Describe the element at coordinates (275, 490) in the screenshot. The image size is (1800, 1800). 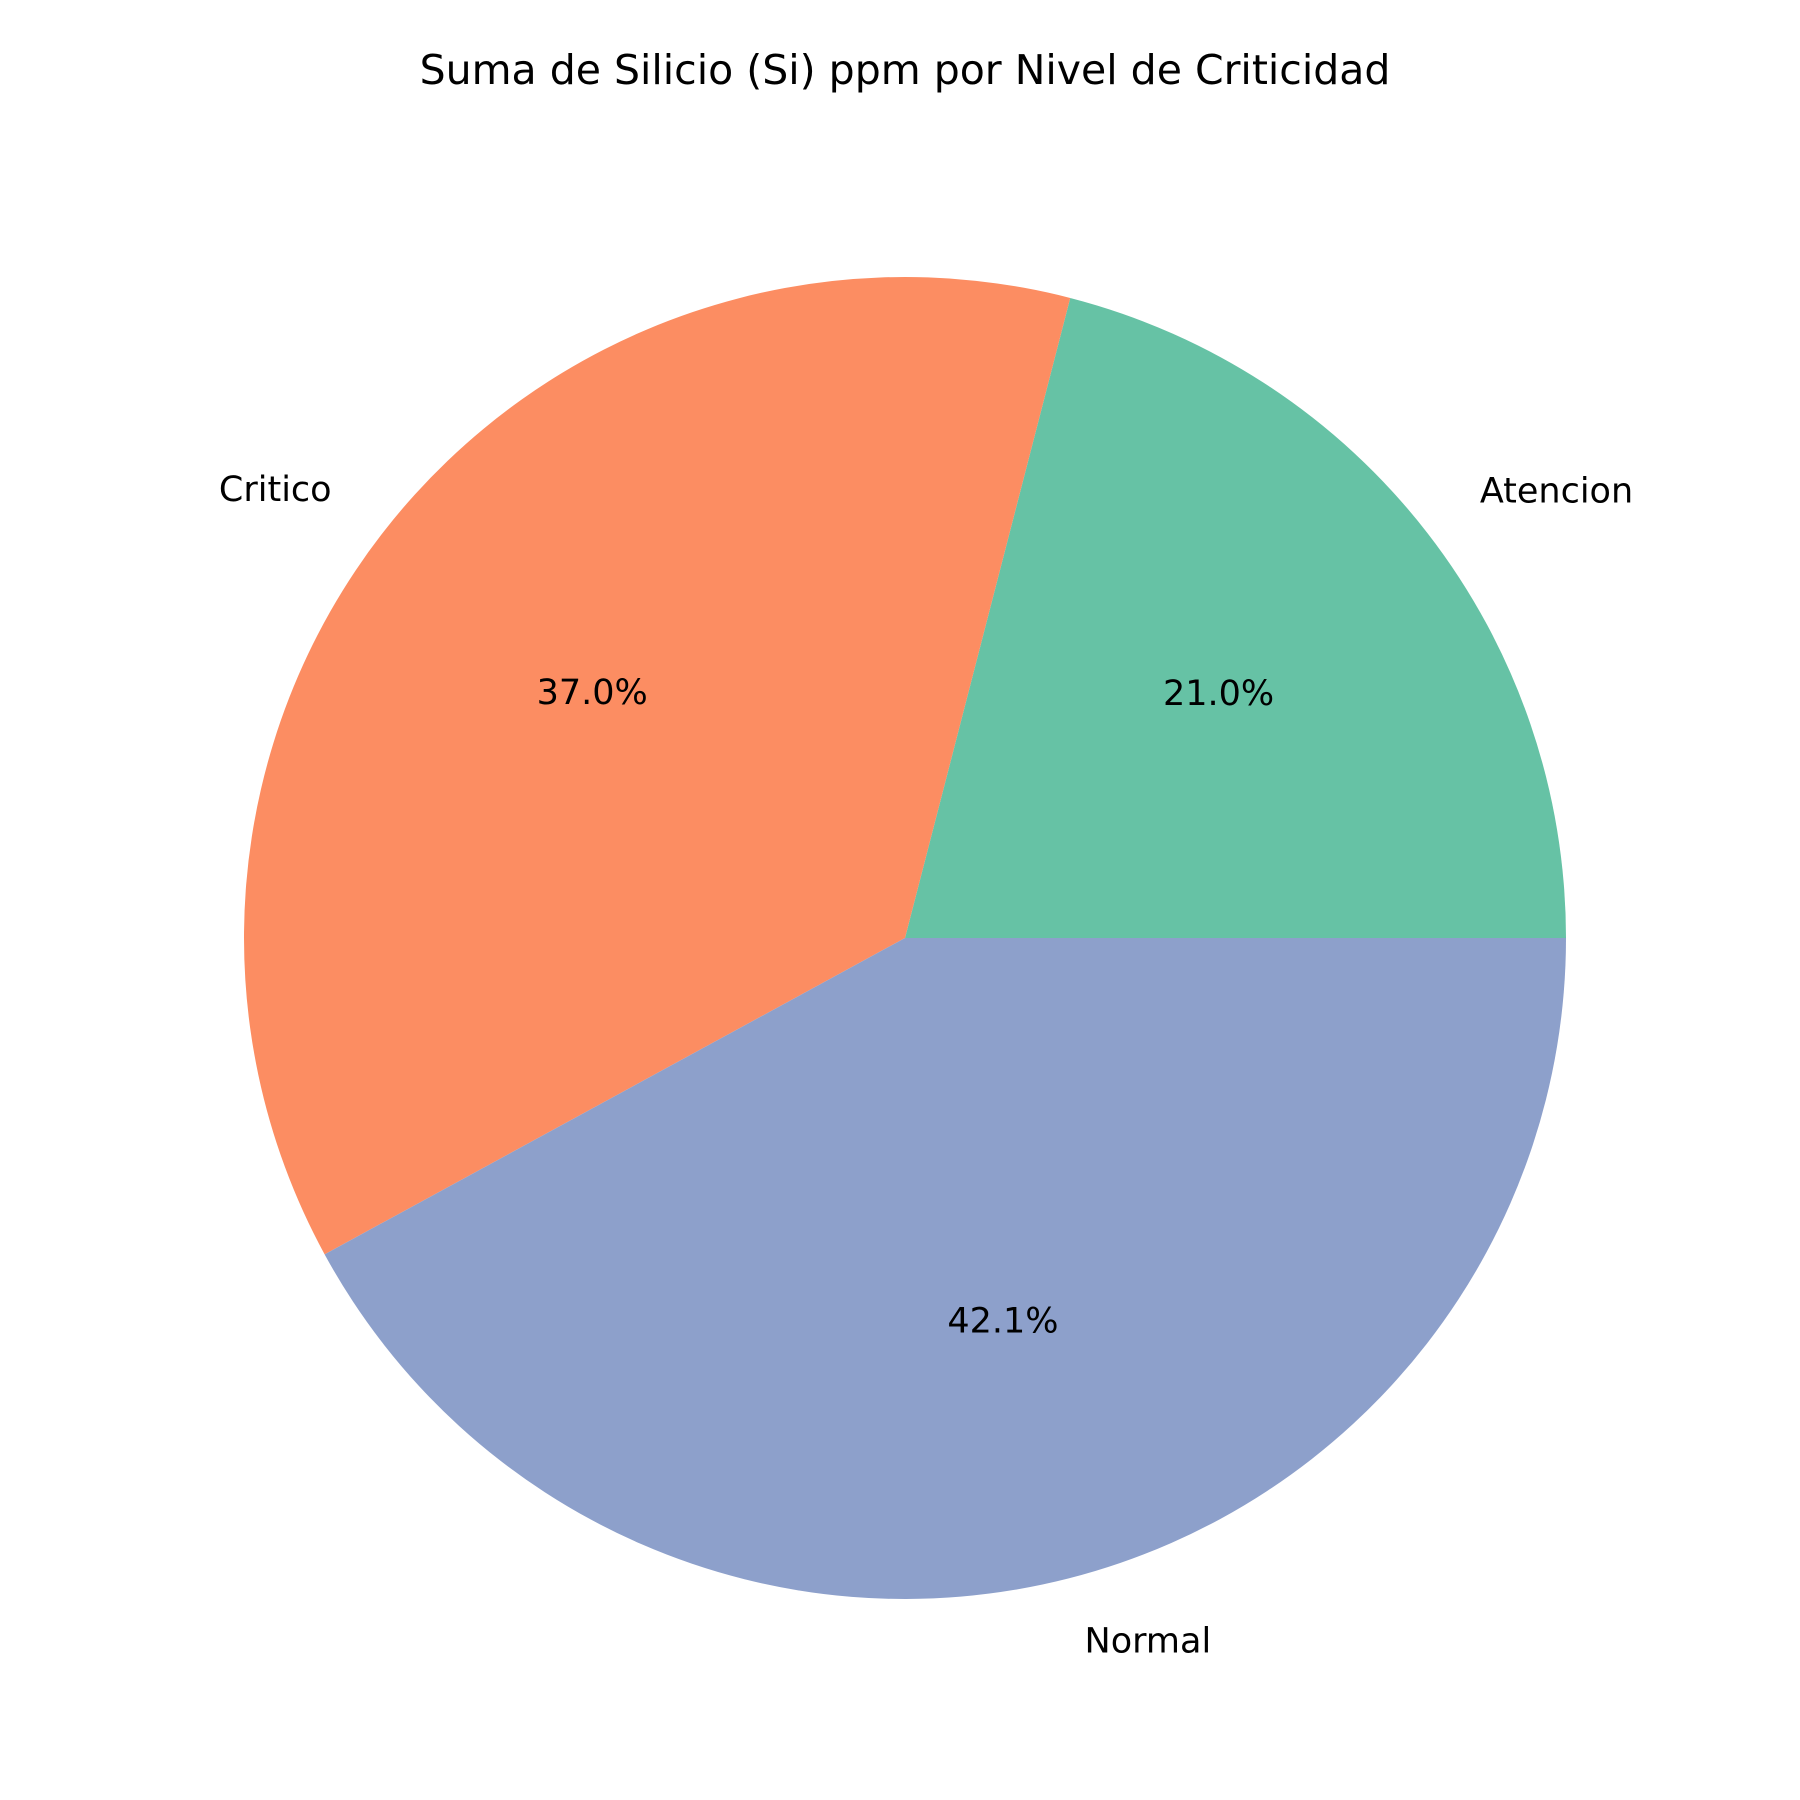
I see `slice-label-critico: Critico` at that location.